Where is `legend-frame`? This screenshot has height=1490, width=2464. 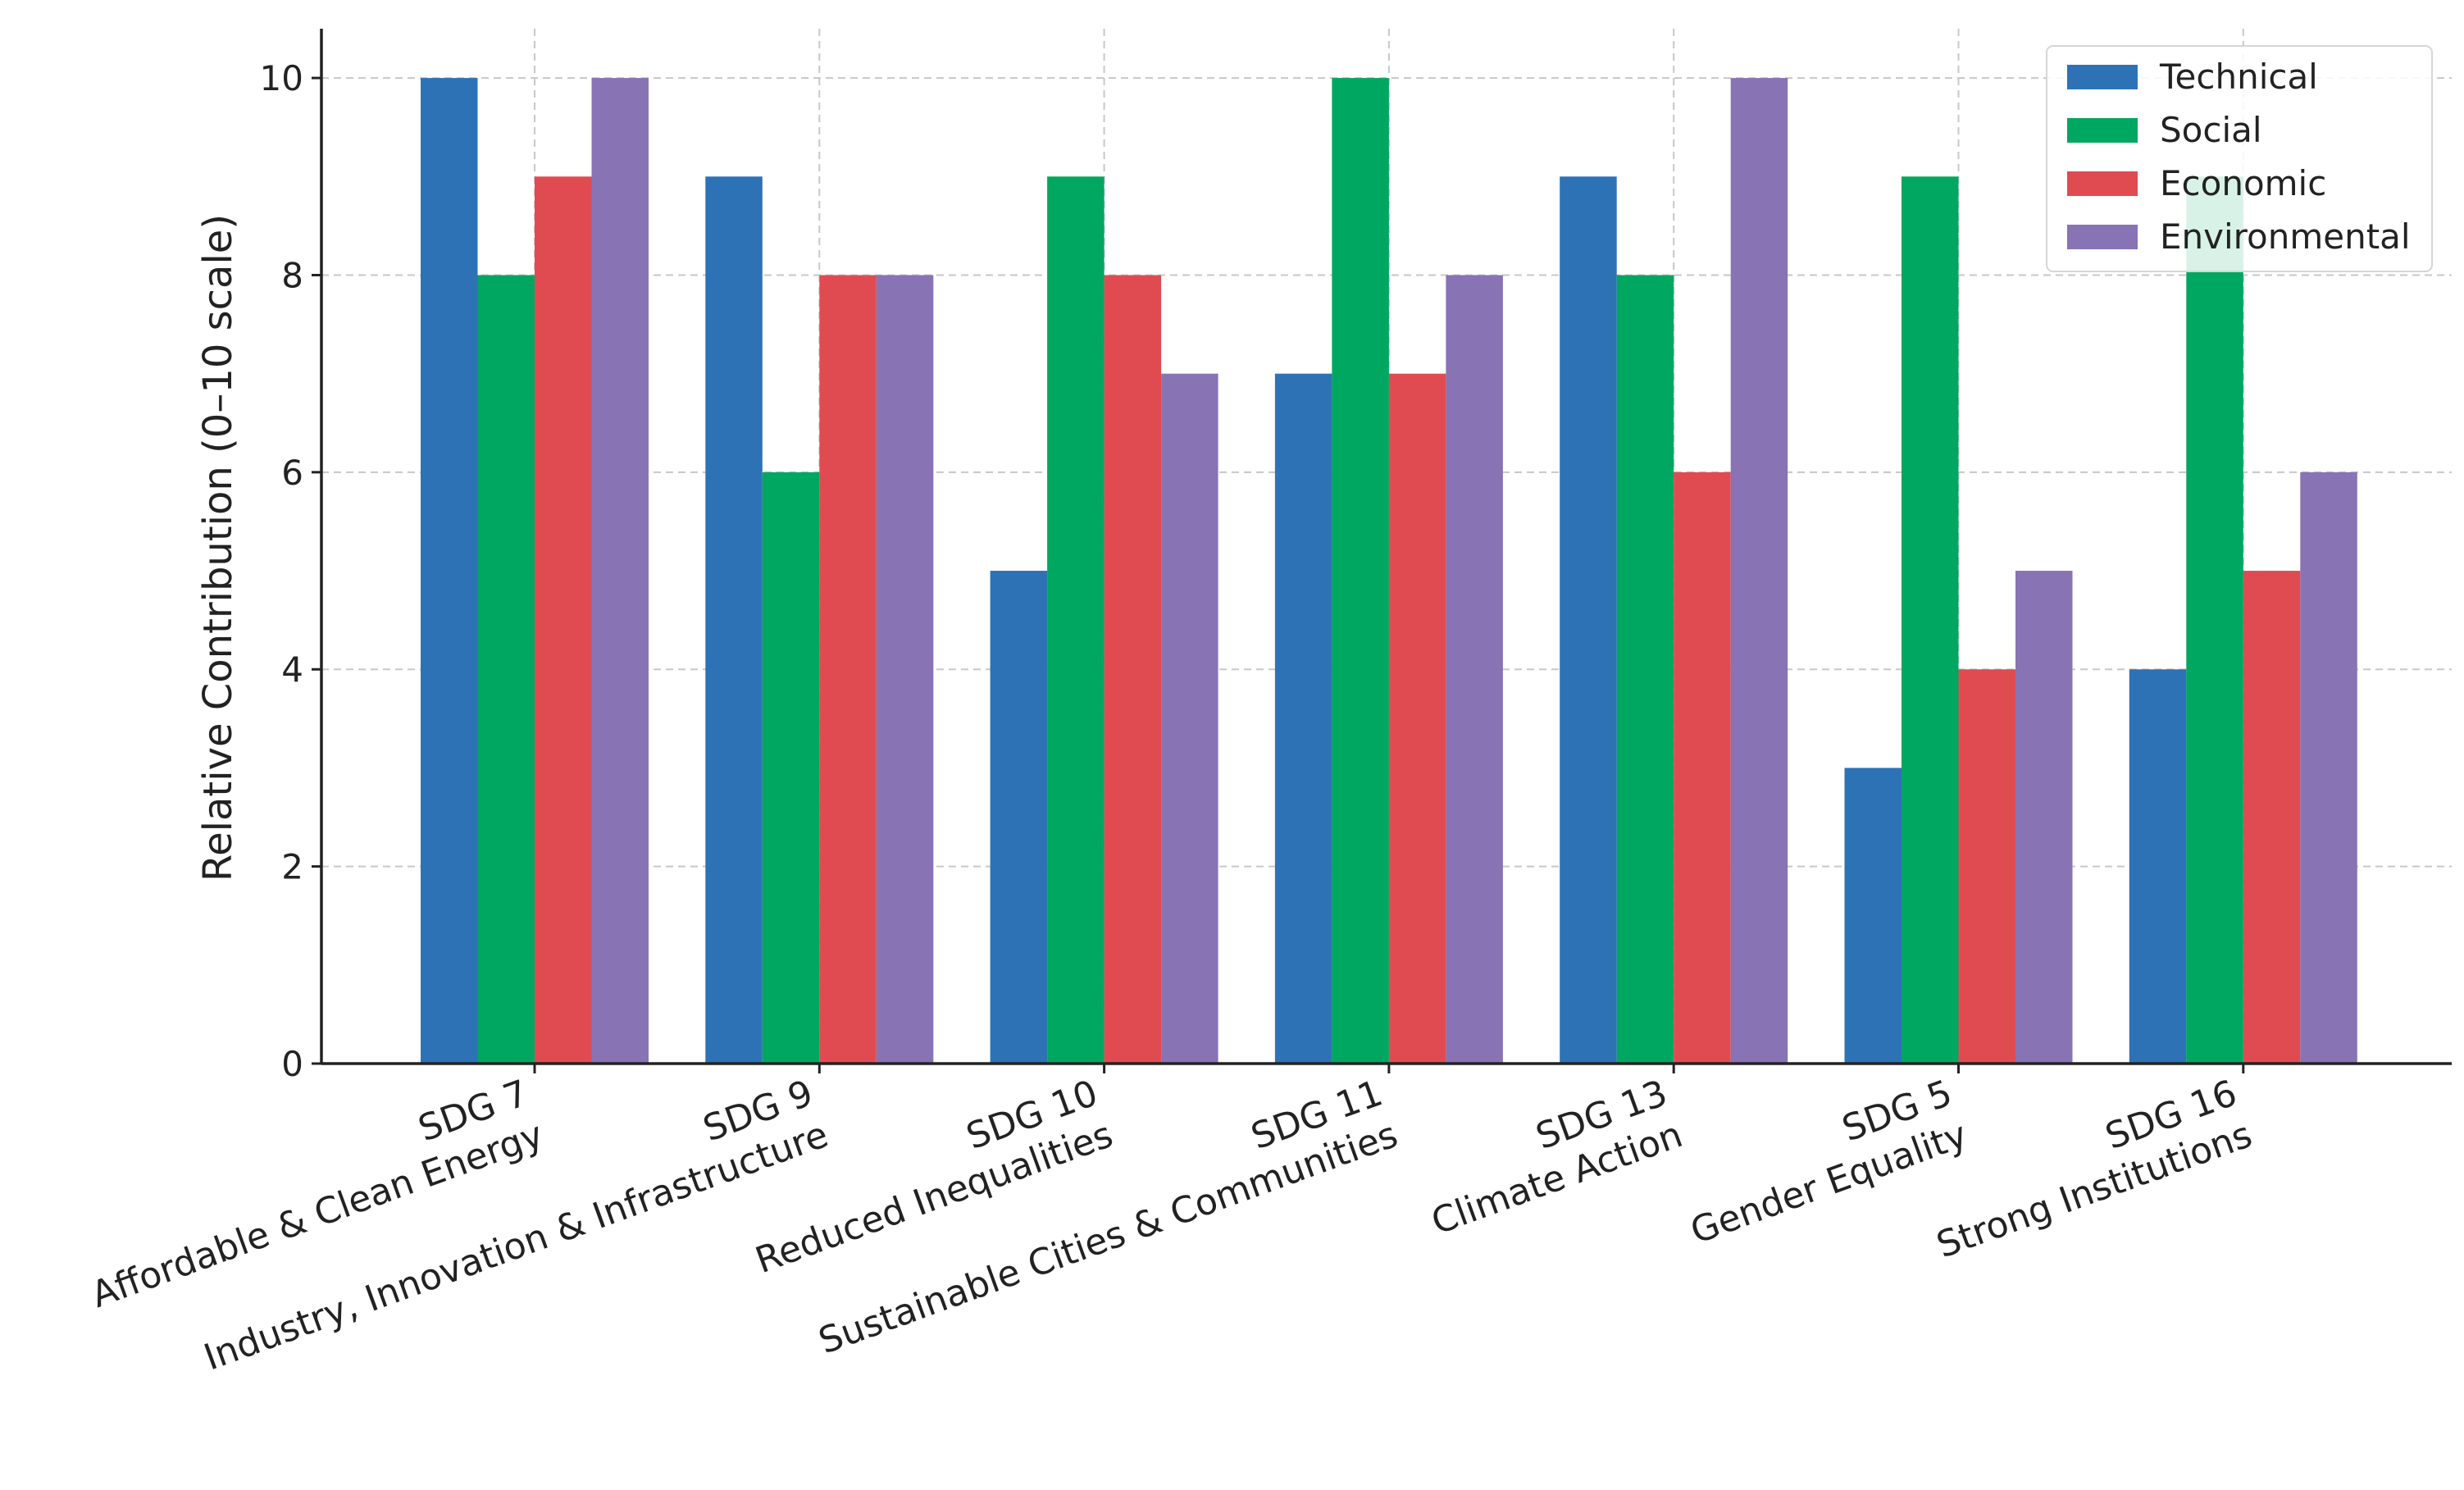
legend-frame is located at coordinates (2239, 158).